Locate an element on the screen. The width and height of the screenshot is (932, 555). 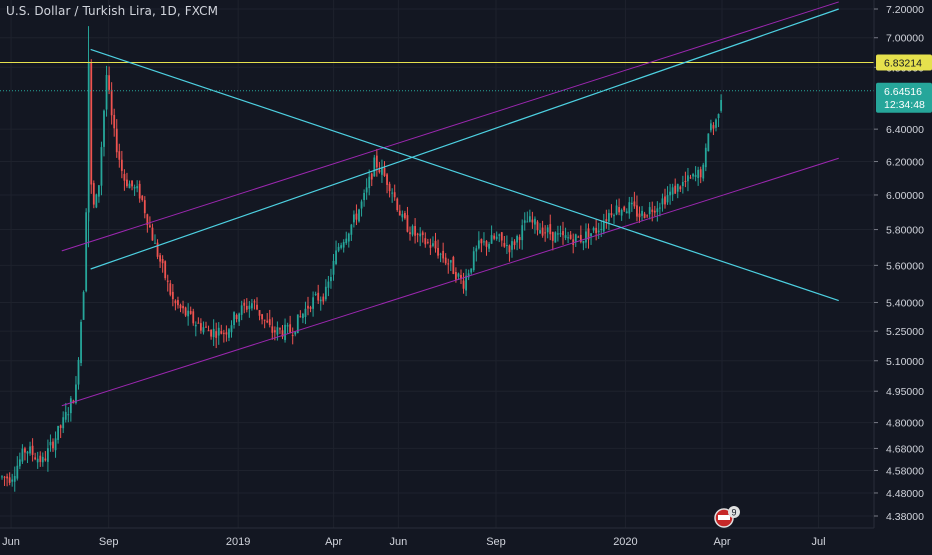
countdown-label: 12:34:48 is located at coordinates (904, 105).